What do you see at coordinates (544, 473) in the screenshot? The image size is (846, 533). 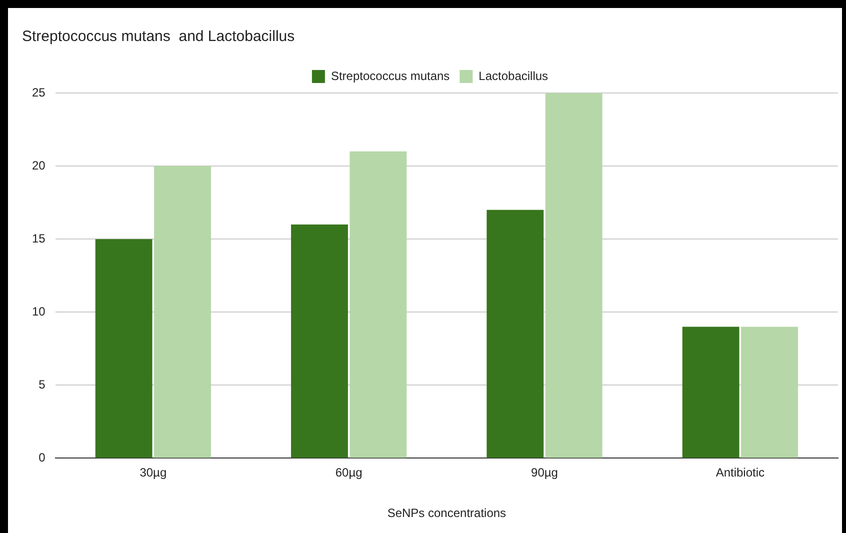 I see `x-tick-label: 90µg` at bounding box center [544, 473].